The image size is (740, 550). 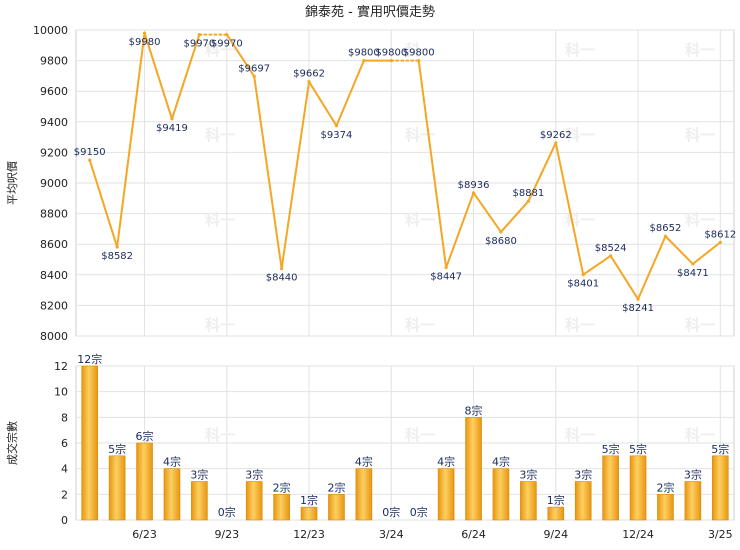 I want to click on volume-y-tick: 2, so click(x=64, y=494).